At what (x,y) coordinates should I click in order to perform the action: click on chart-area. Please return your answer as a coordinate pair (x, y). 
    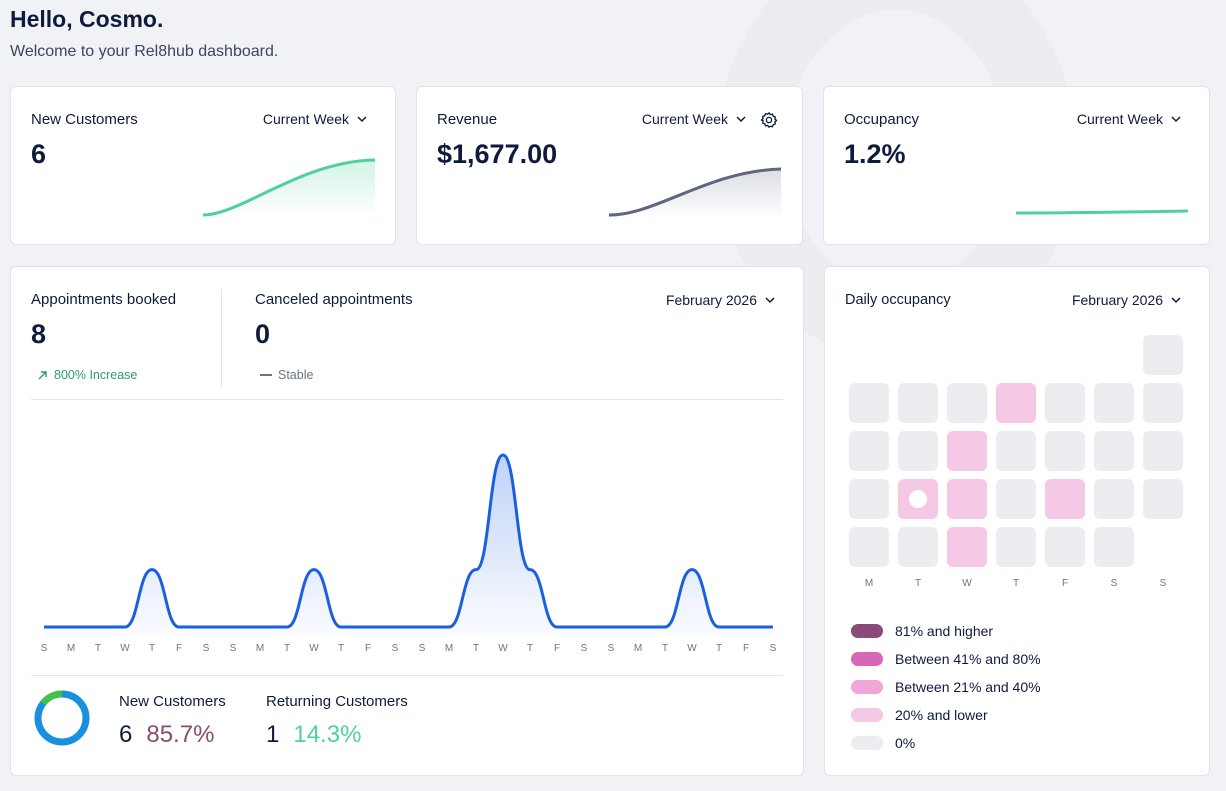
    Looking at the image, I should click on (408, 546).